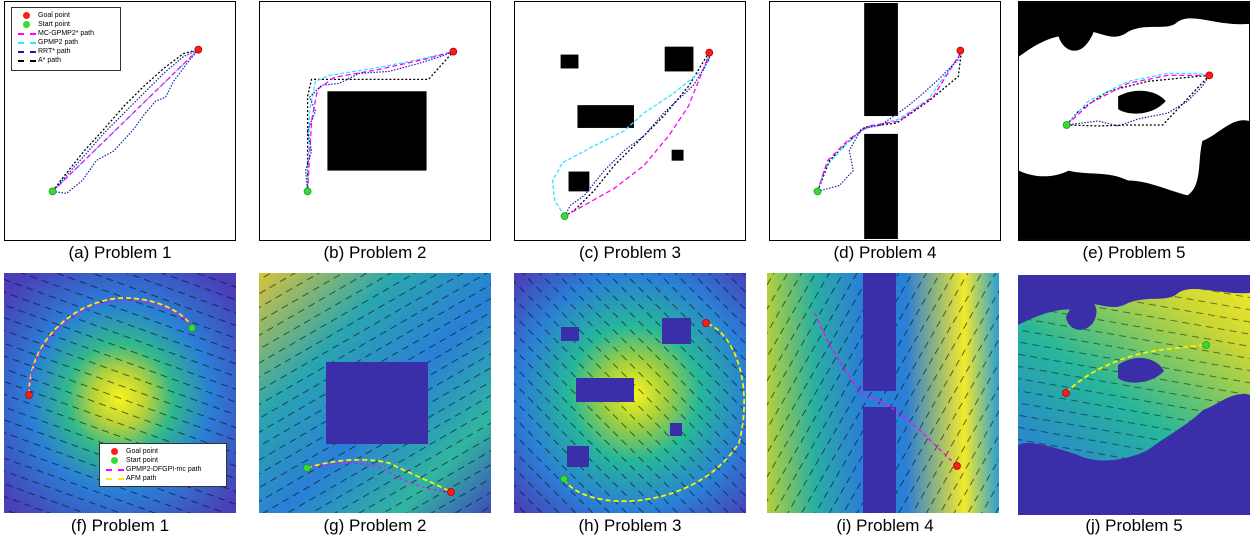  Describe the element at coordinates (66, 33) in the screenshot. I see `legend-mc-gpmp2: MC-GPMP2* path` at that location.